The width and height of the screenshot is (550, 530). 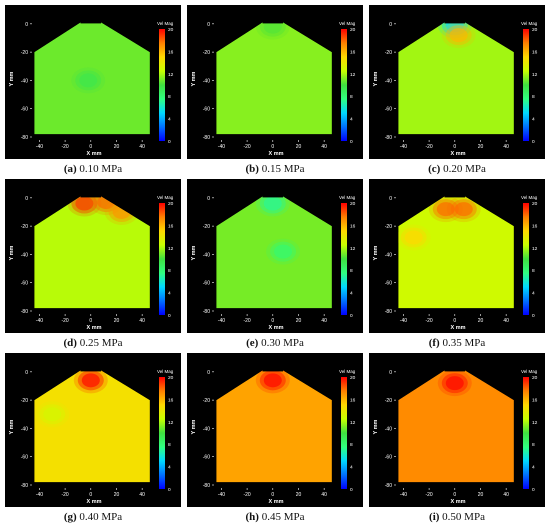 I want to click on caption: (d) 0.25 MPa, so click(x=93, y=343).